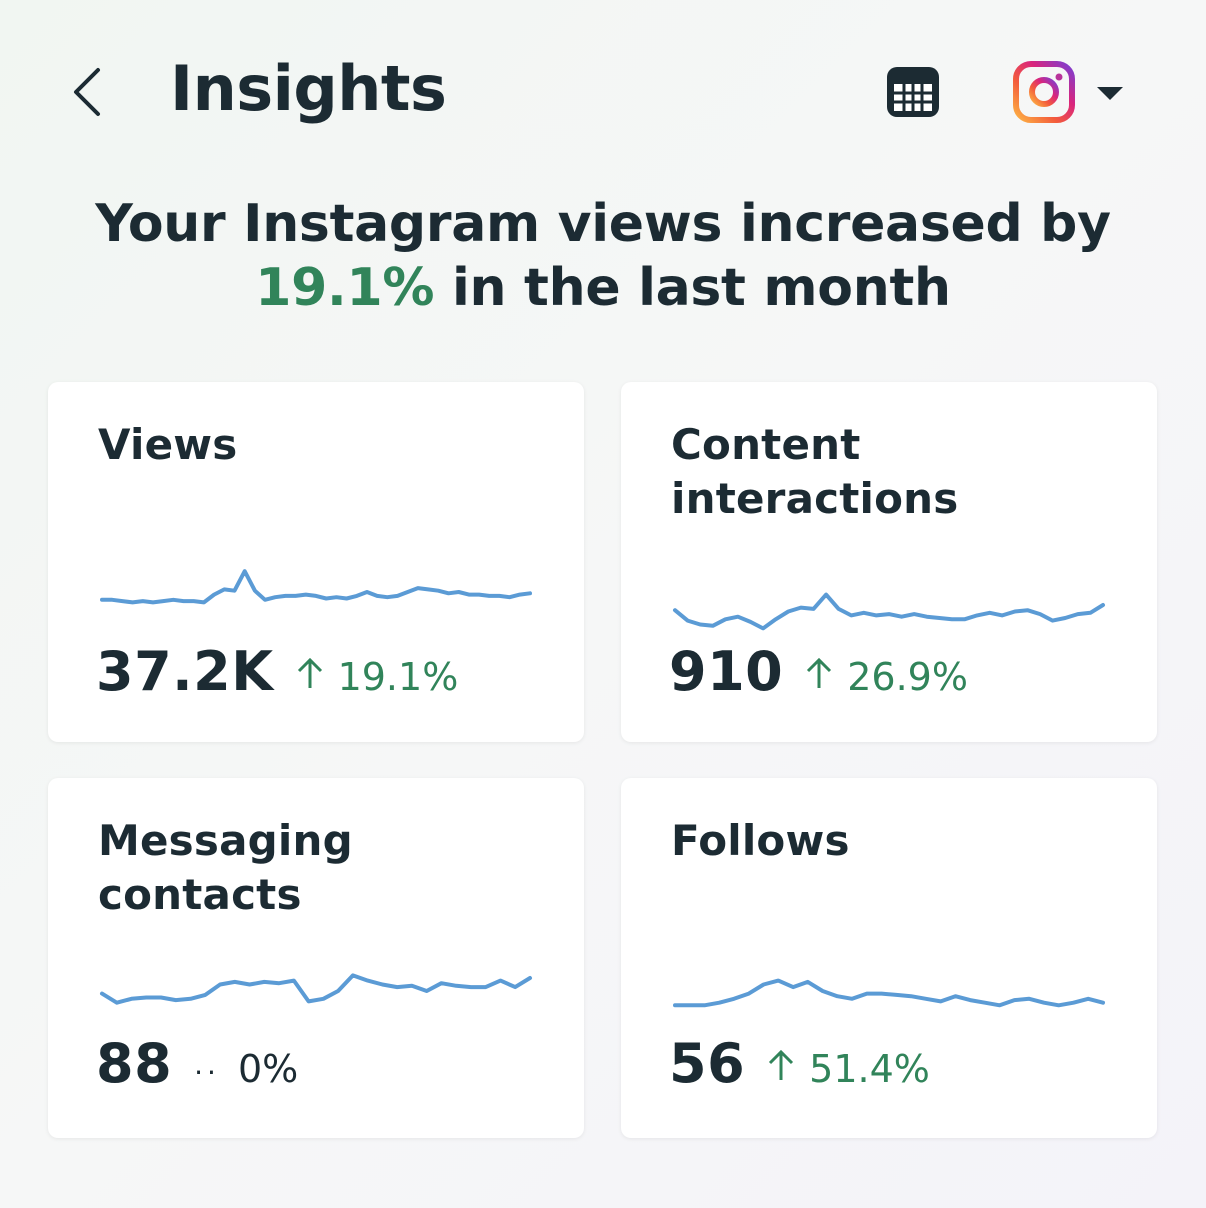  Describe the element at coordinates (225, 867) in the screenshot. I see `card-title: Messaging contacts` at that location.